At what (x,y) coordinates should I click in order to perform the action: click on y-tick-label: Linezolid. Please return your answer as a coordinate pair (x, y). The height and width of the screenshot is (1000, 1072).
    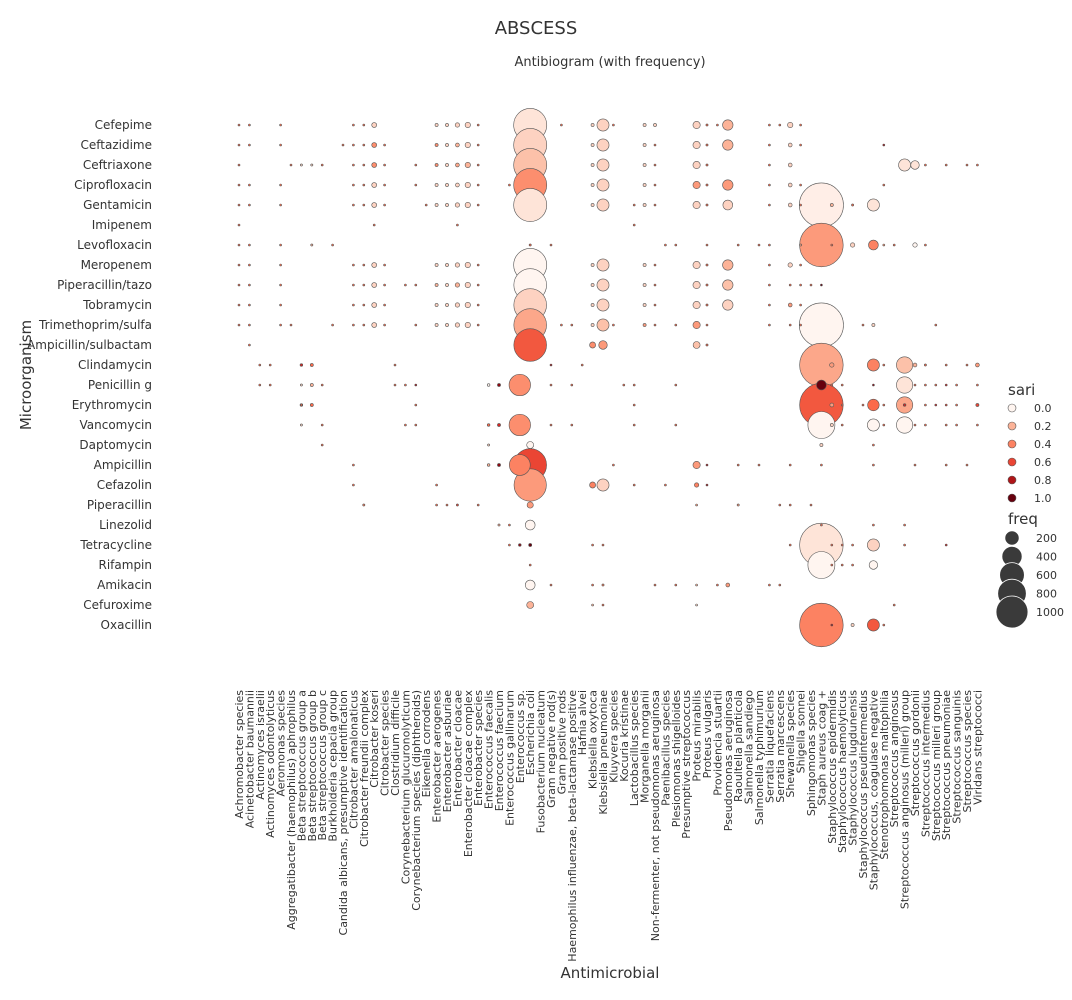
    Looking at the image, I should click on (125, 525).